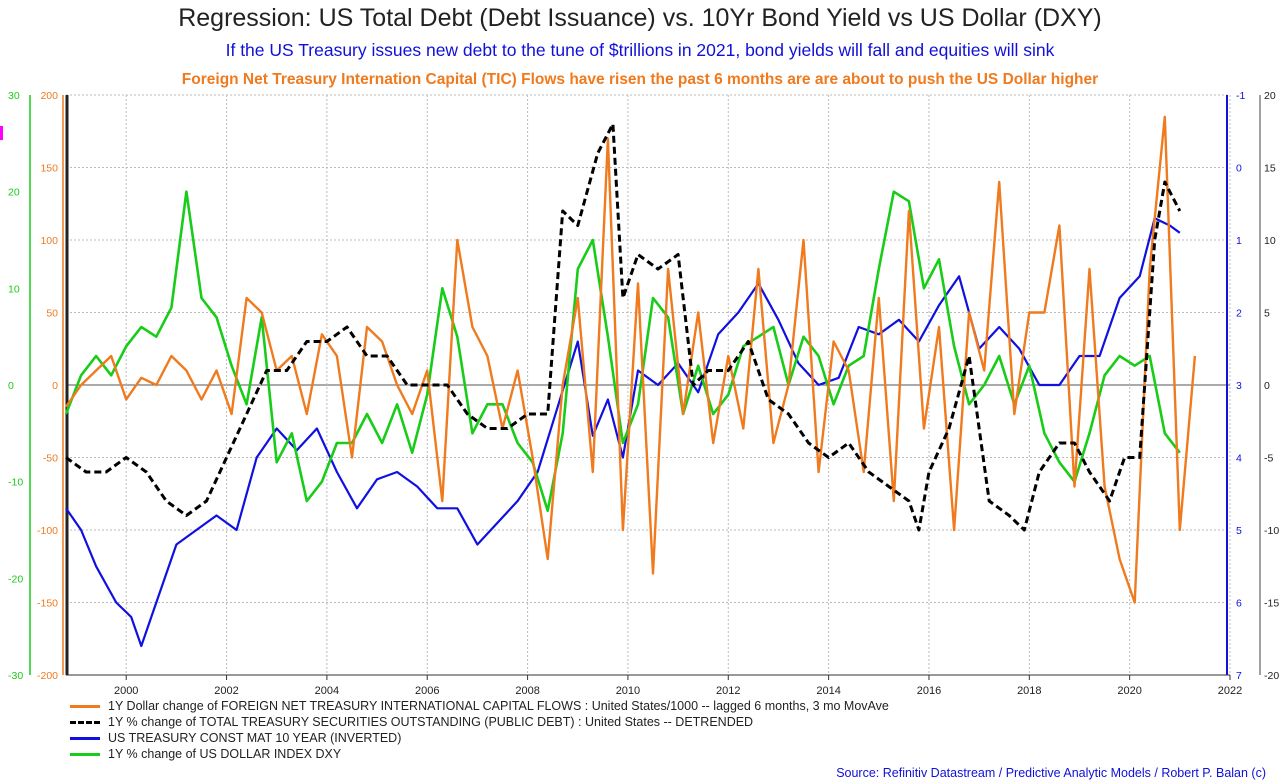  I want to click on orange-tick-label: 200, so click(49, 96).